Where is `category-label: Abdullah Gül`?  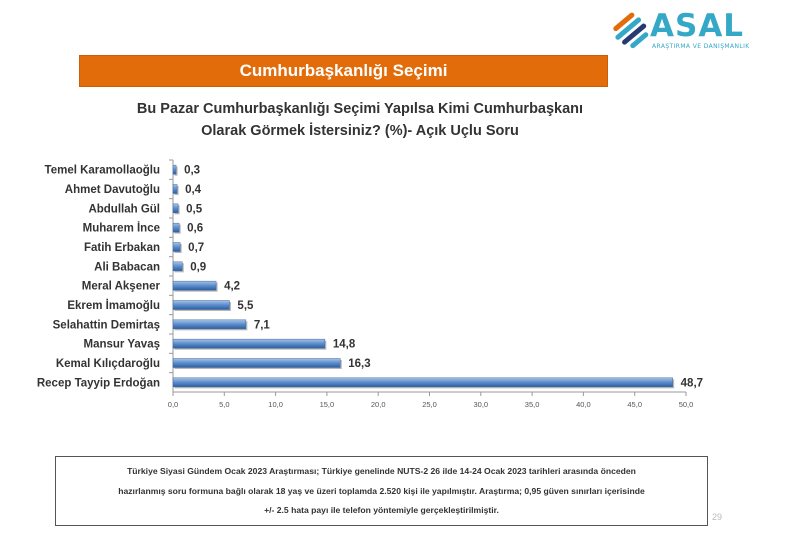 category-label: Abdullah Gül is located at coordinates (124, 209).